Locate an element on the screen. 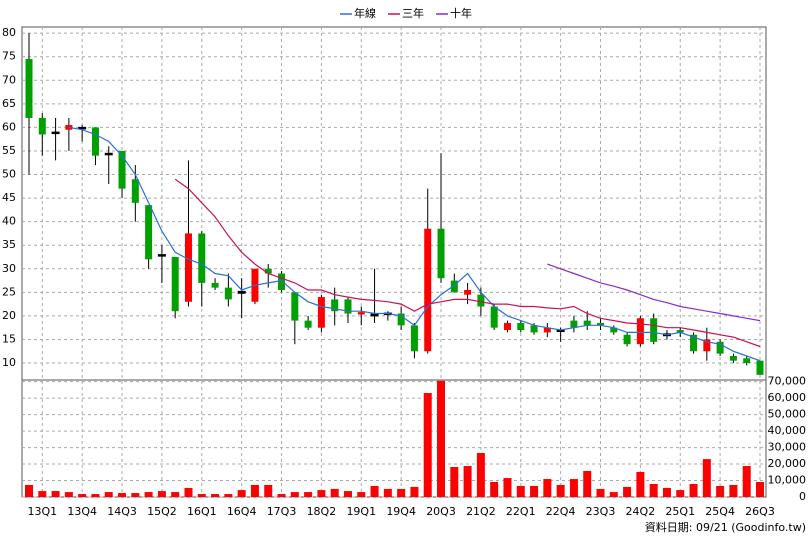 The width and height of the screenshot is (808, 544). volume-tick-label: 40,000 is located at coordinates (787, 430).